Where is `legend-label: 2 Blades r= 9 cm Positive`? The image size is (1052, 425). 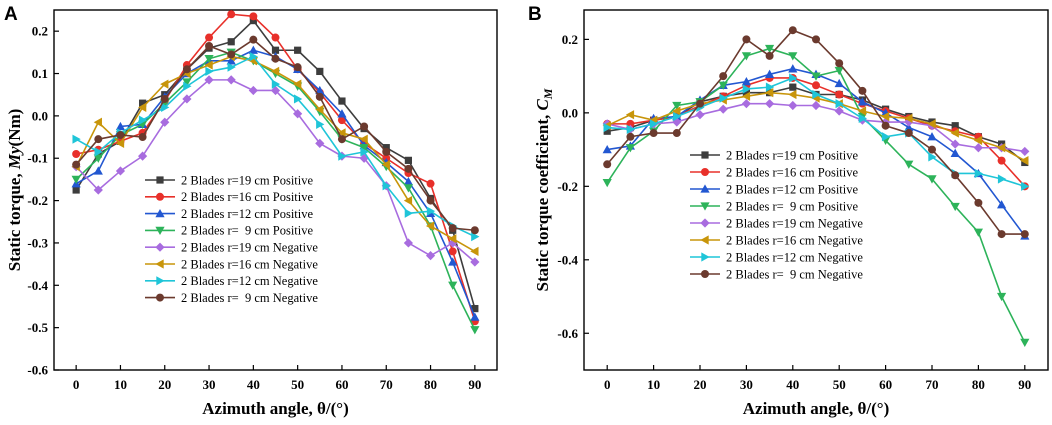
legend-label: 2 Blades r= 9 cm Positive is located at coordinates (247, 231).